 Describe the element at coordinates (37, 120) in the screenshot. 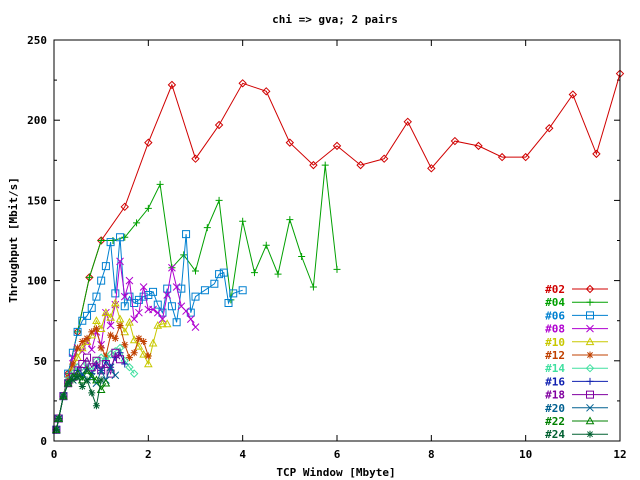

I see `y-tick-label: 200` at that location.